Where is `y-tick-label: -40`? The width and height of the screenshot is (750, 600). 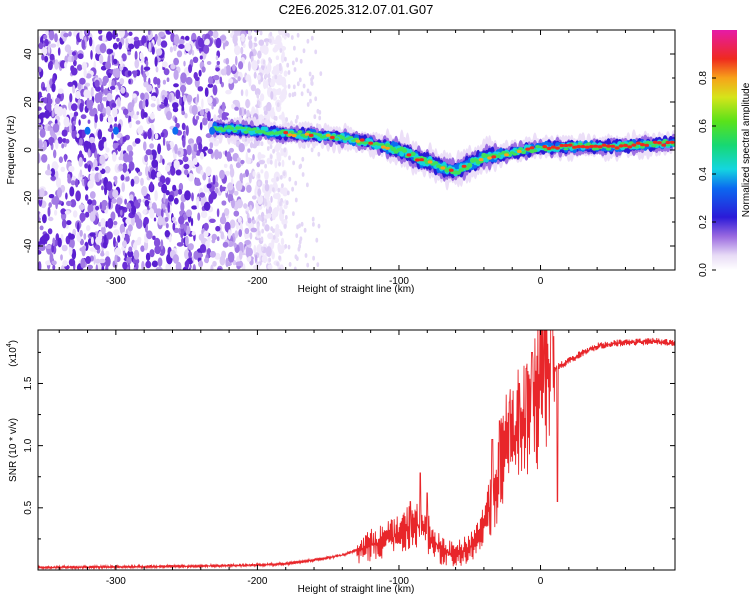 y-tick-label: -40 is located at coordinates (28, 245).